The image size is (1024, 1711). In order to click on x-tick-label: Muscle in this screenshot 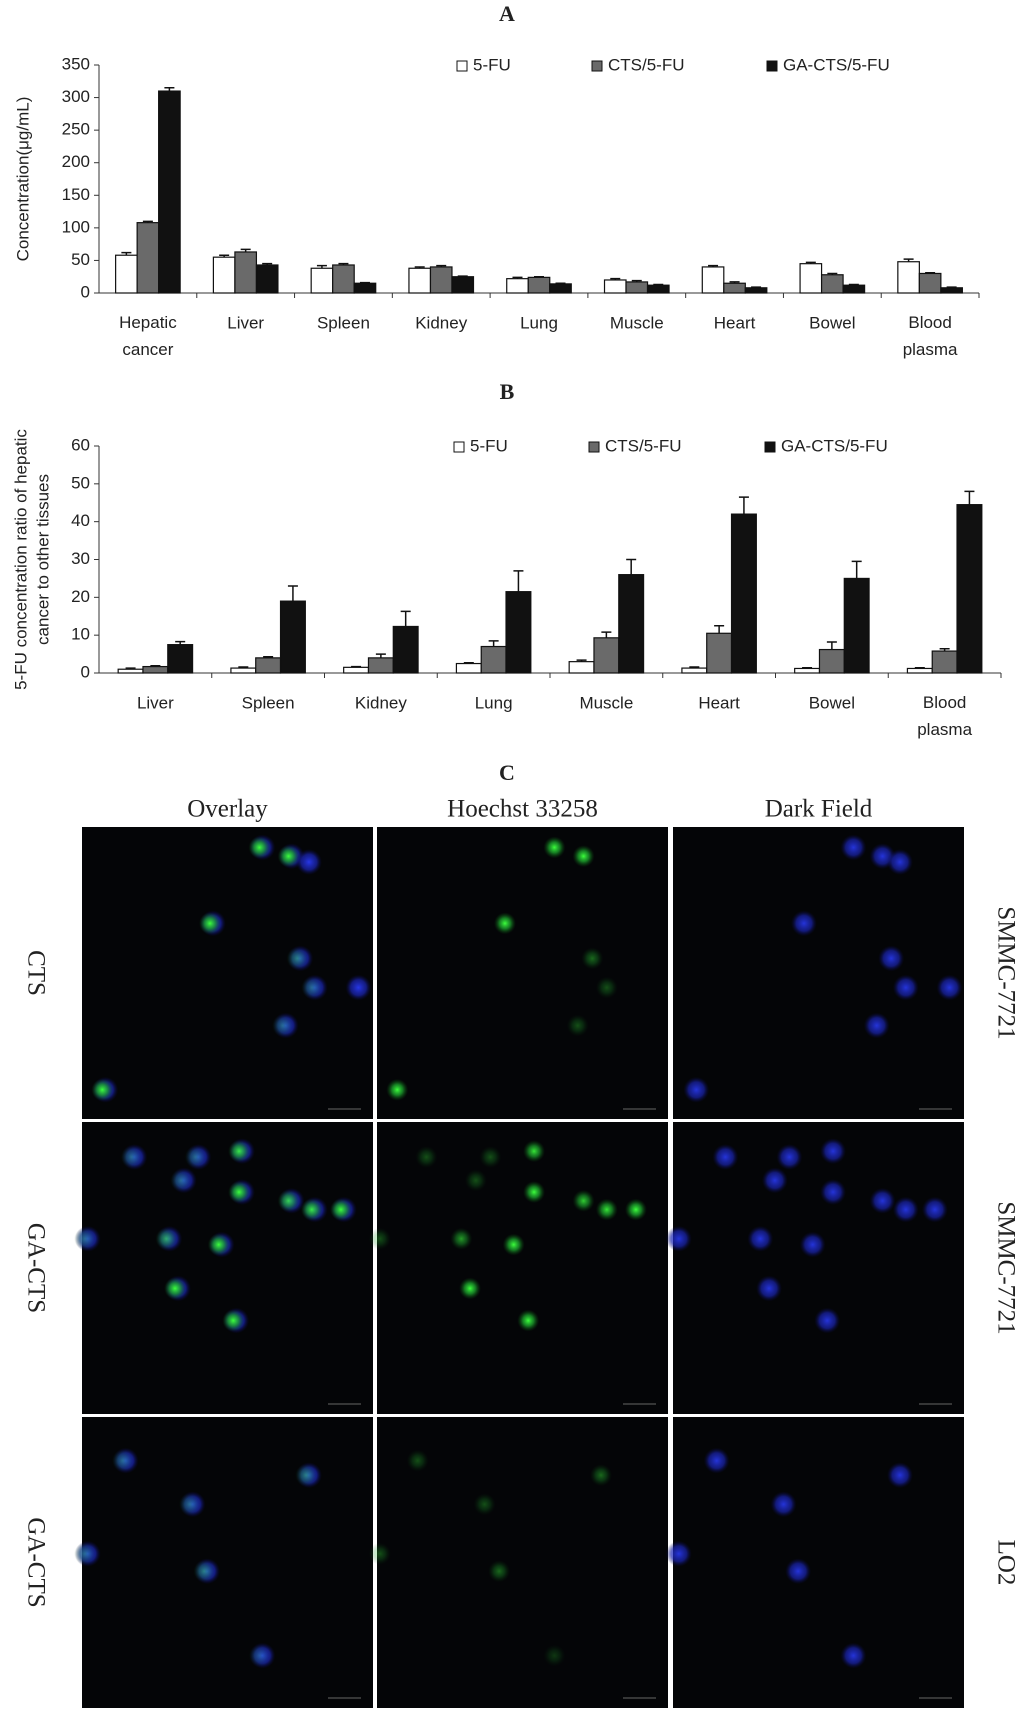, I will do `click(637, 322)`.